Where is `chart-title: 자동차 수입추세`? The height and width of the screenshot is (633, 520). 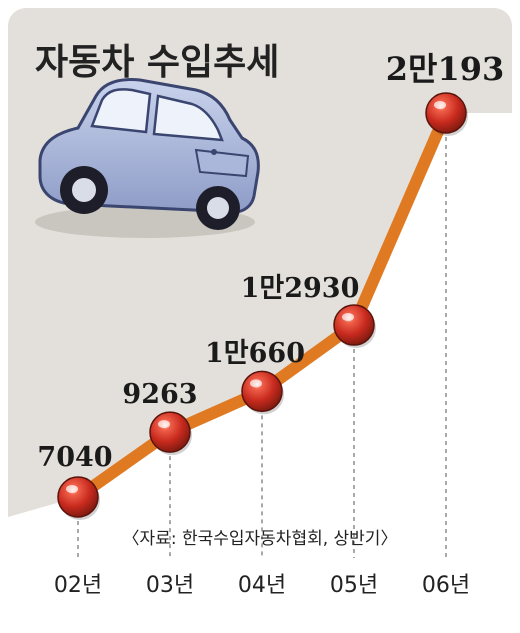 chart-title: 자동차 수입추세 is located at coordinates (157, 62).